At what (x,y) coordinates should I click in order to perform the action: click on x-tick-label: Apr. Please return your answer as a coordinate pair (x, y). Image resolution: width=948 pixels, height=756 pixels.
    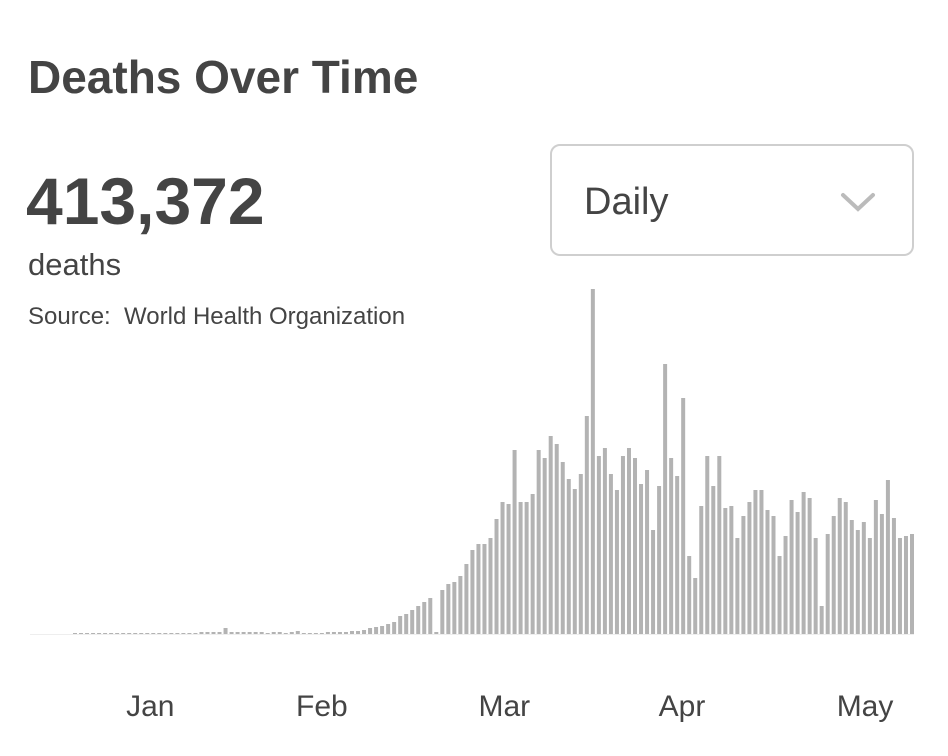
    Looking at the image, I should click on (682, 706).